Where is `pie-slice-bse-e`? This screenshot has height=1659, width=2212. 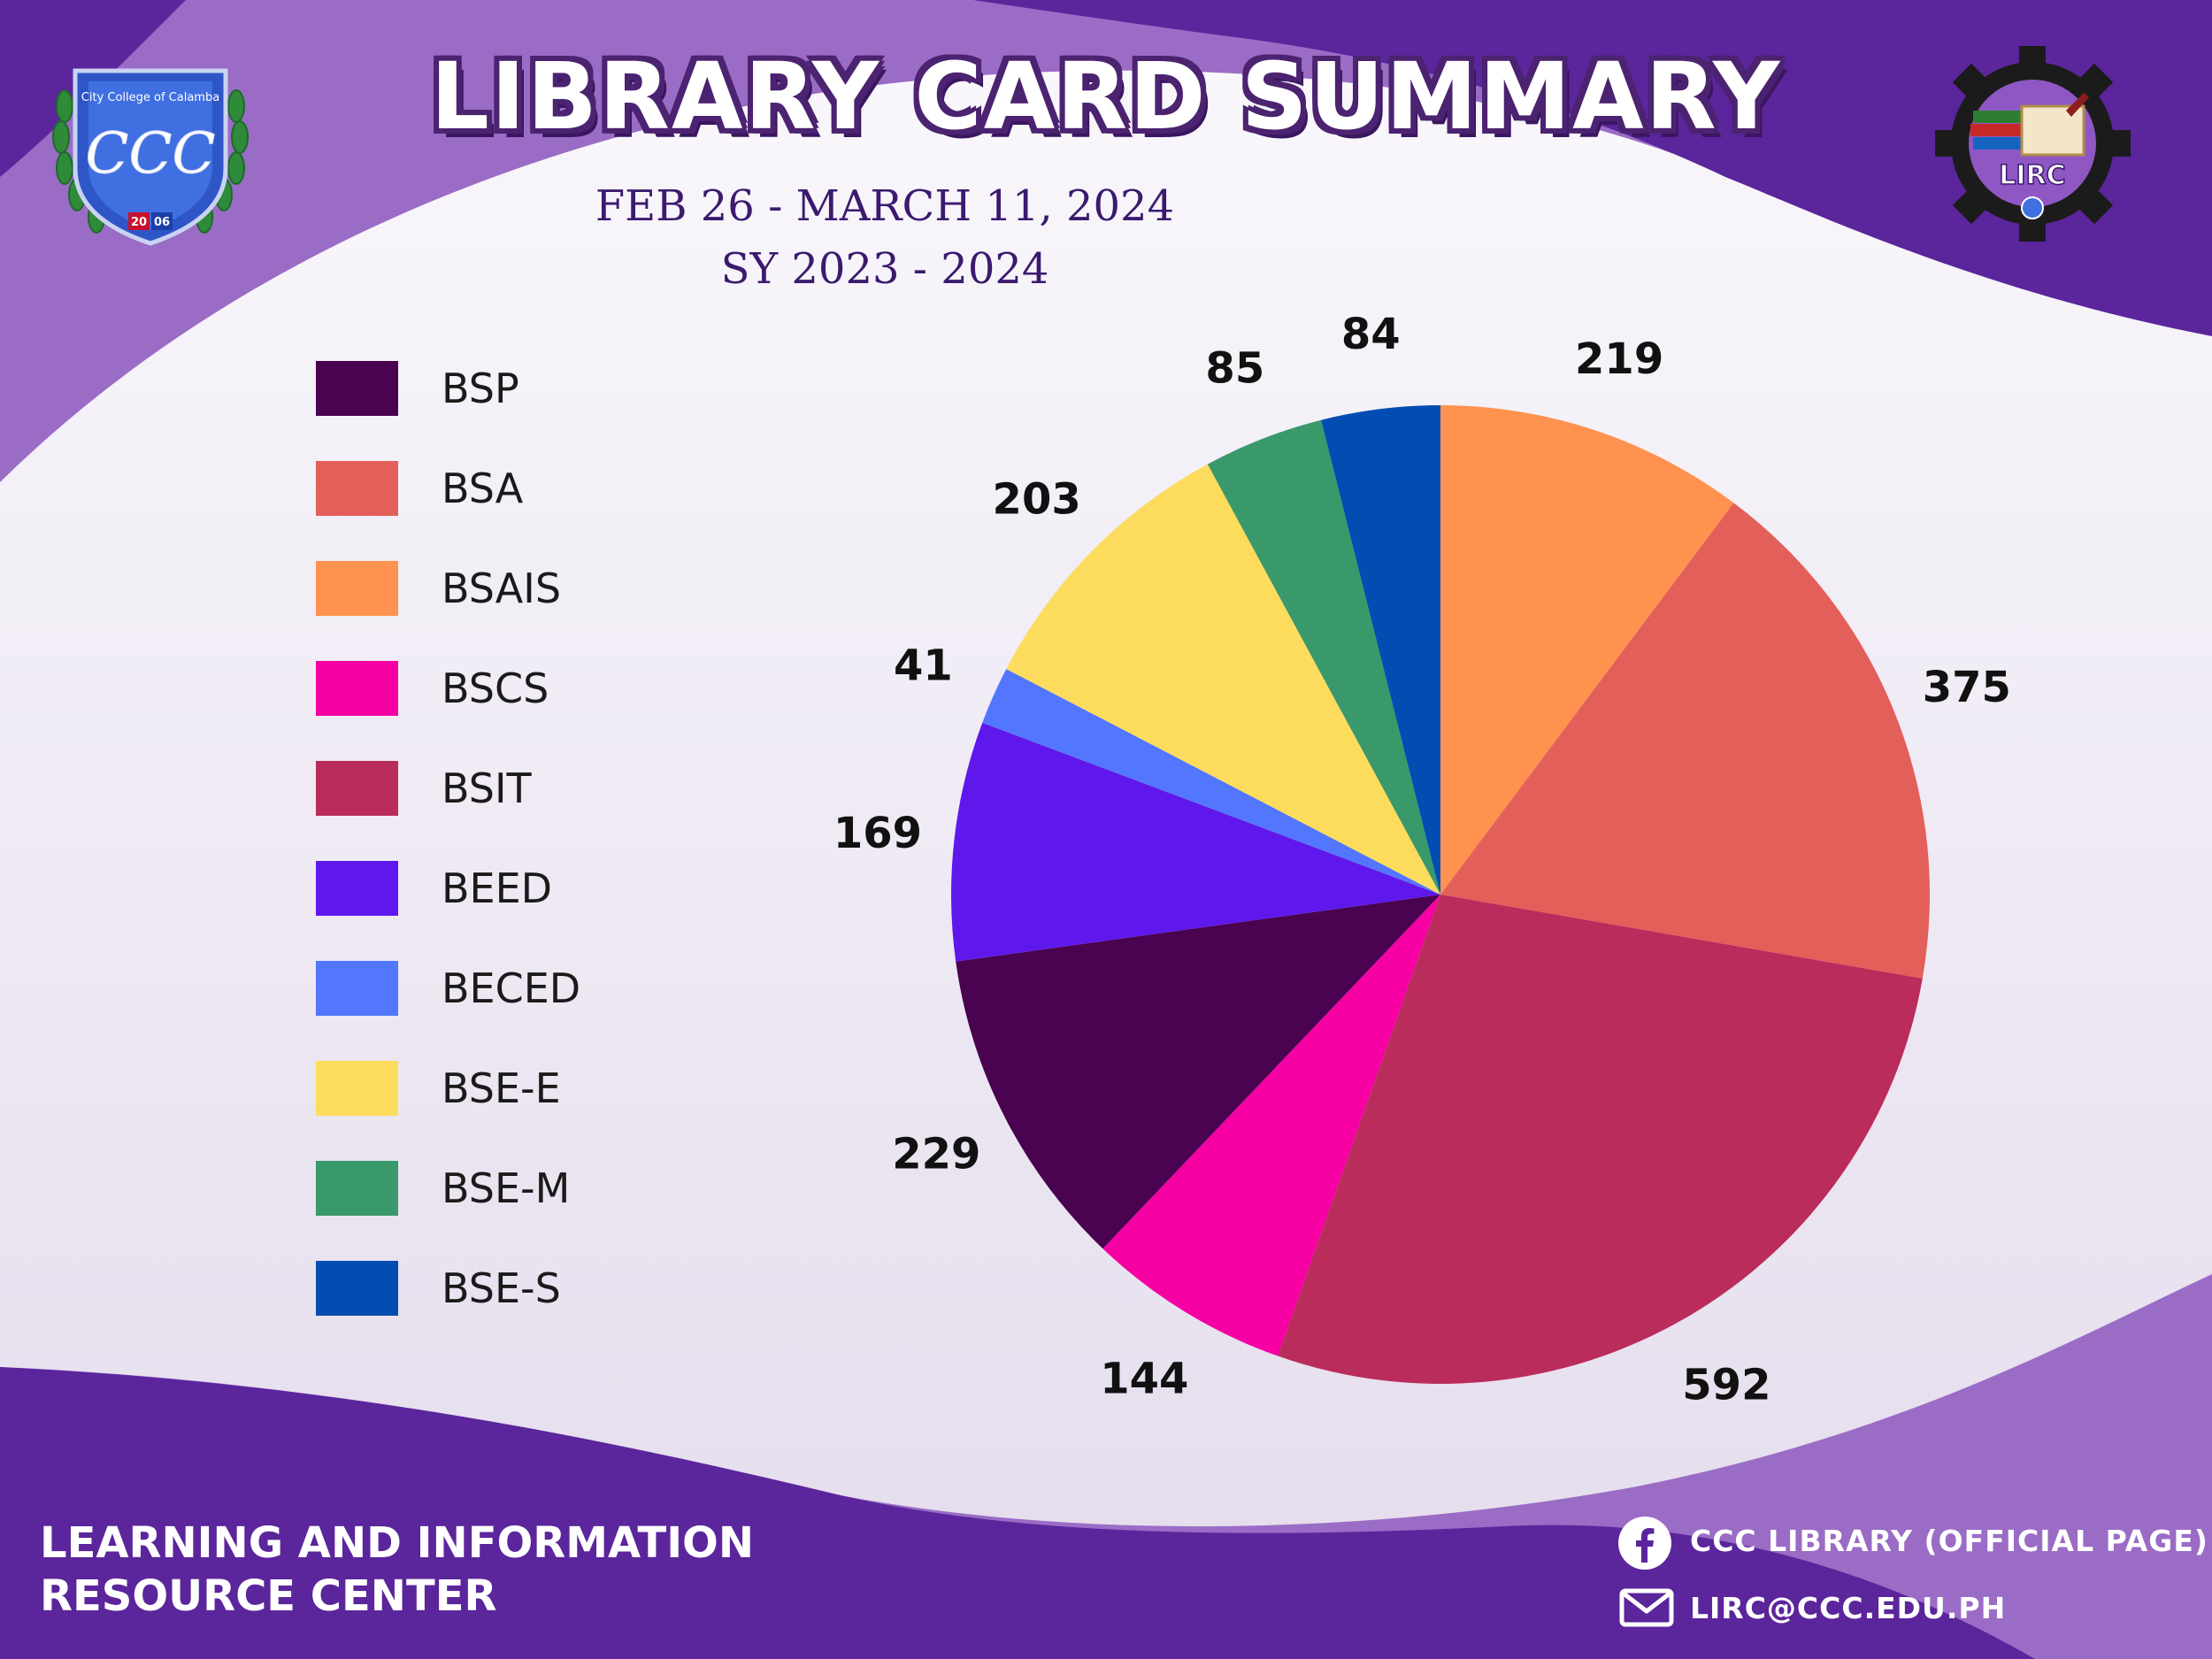
pie-slice-bse-e is located at coordinates (1223, 680).